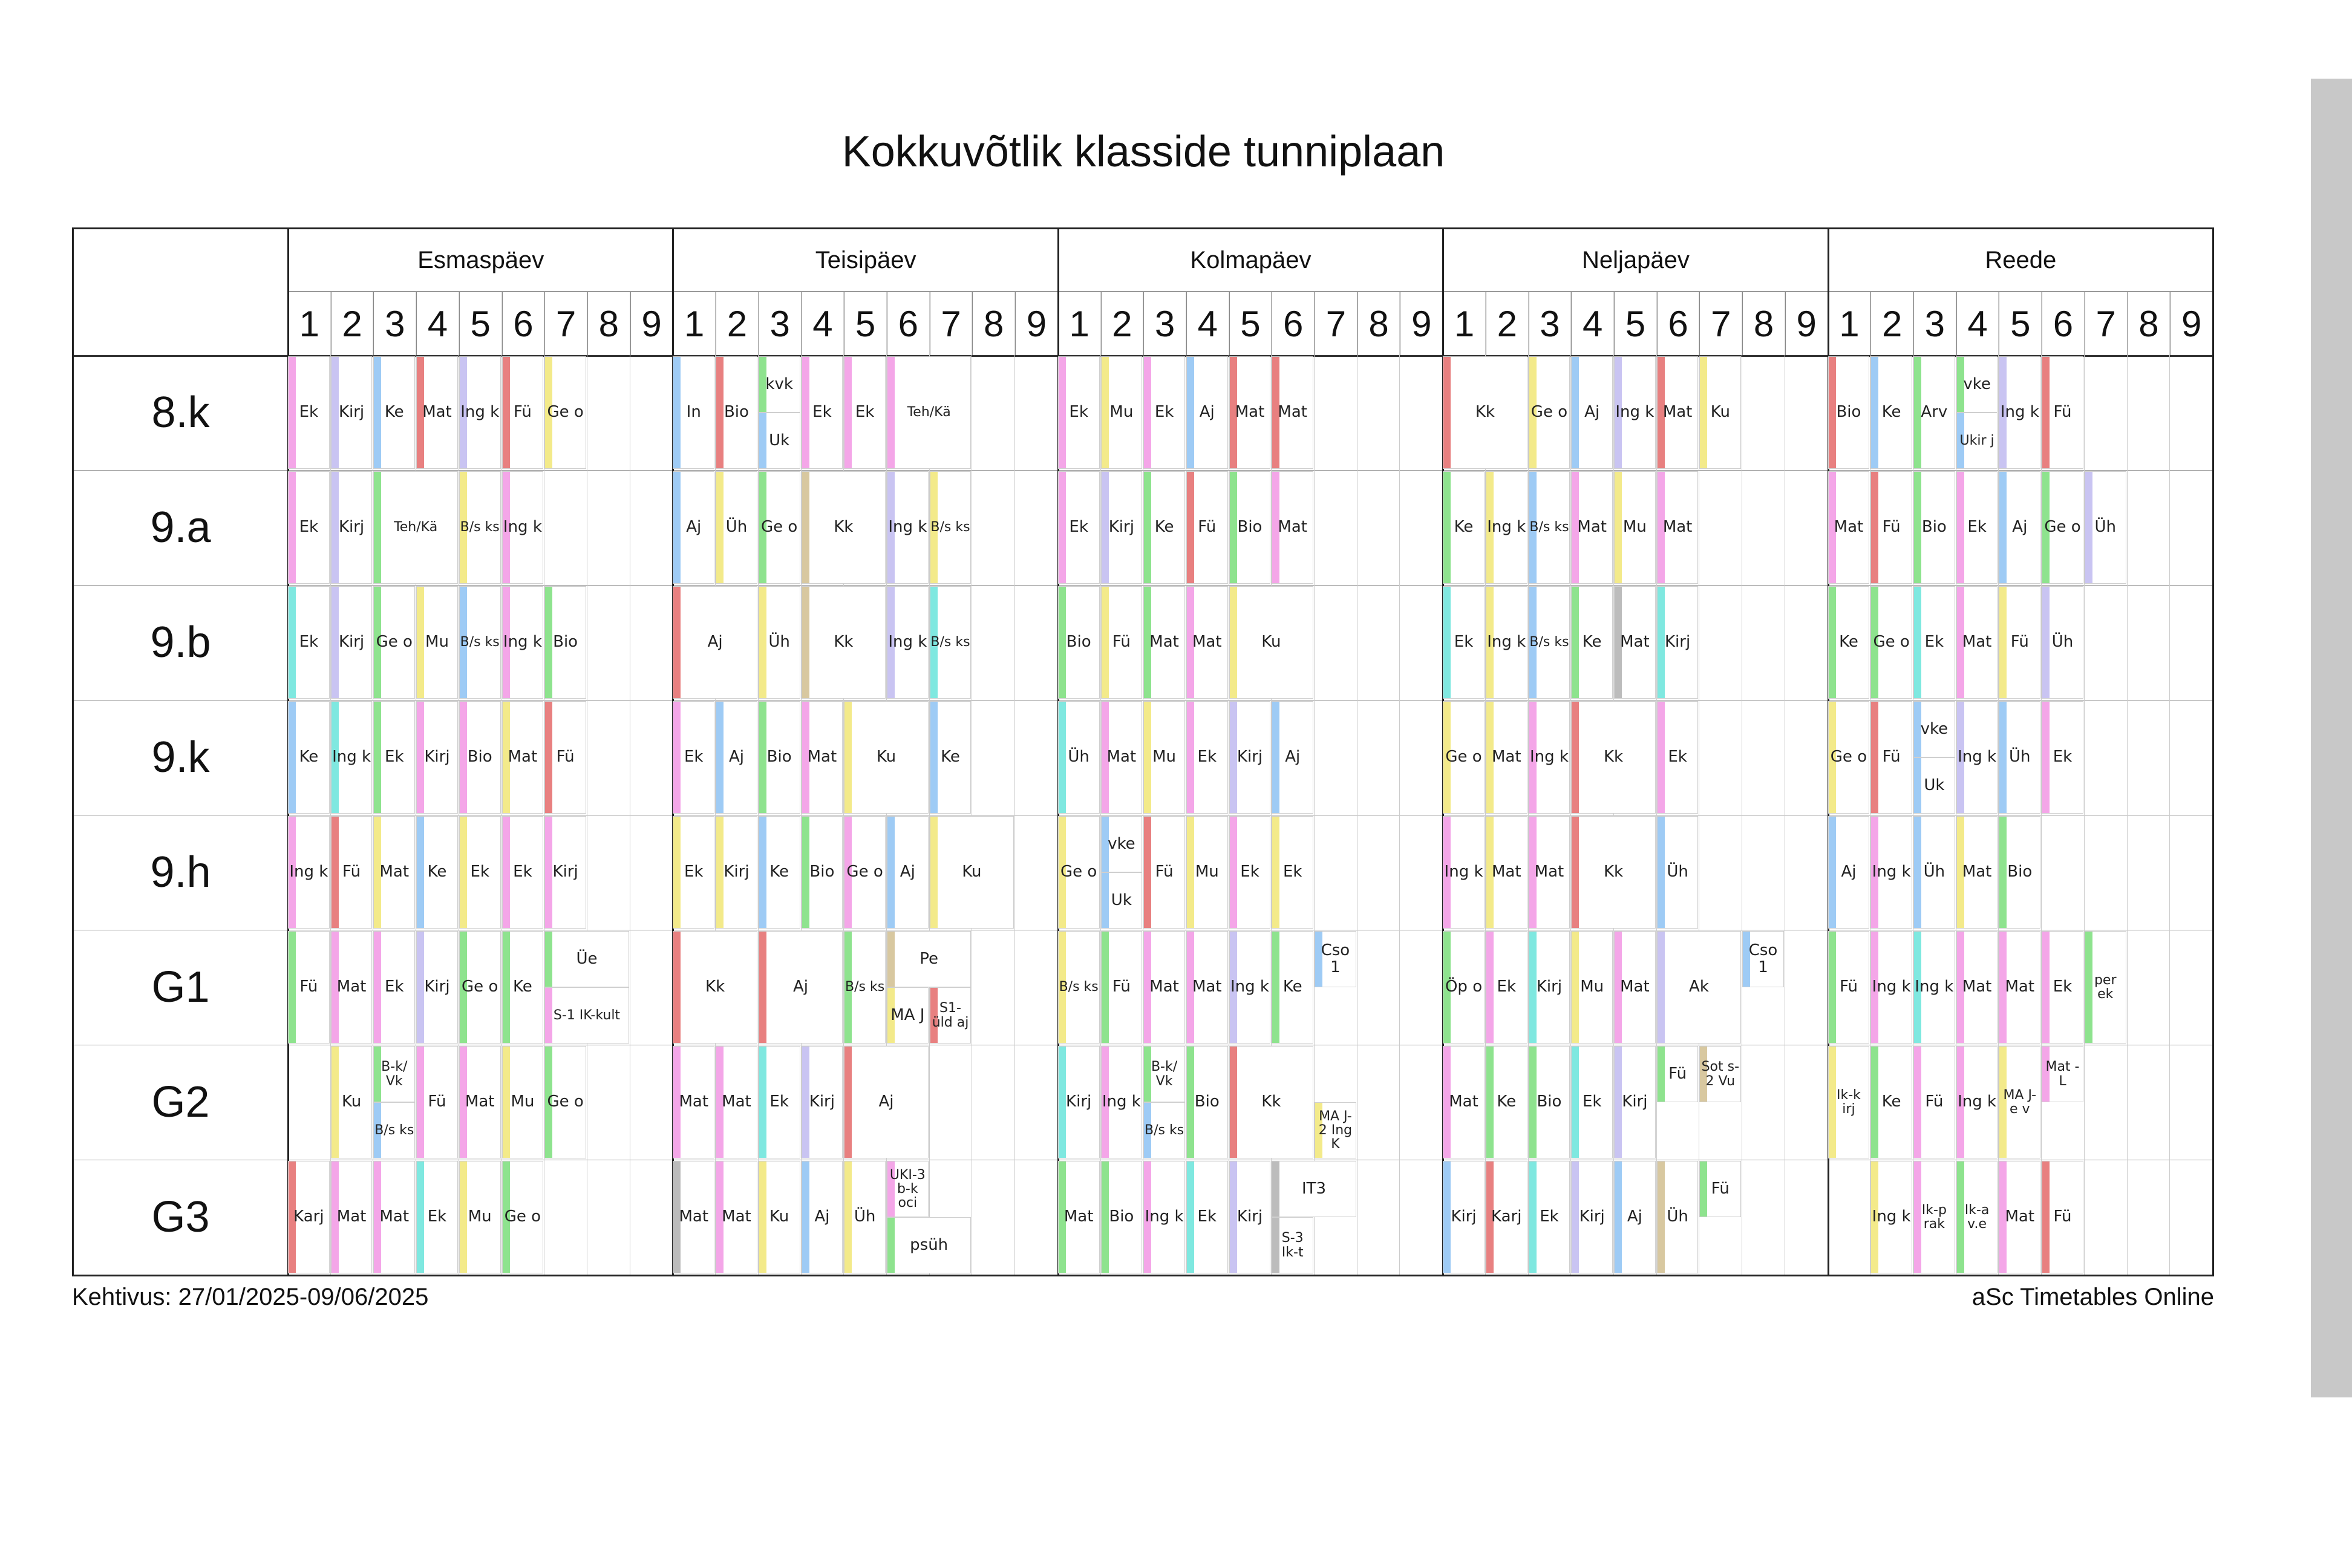 The height and width of the screenshot is (1568, 2352). What do you see at coordinates (951, 1015) in the screenshot?
I see `lesson-cell: S1-üld aj` at bounding box center [951, 1015].